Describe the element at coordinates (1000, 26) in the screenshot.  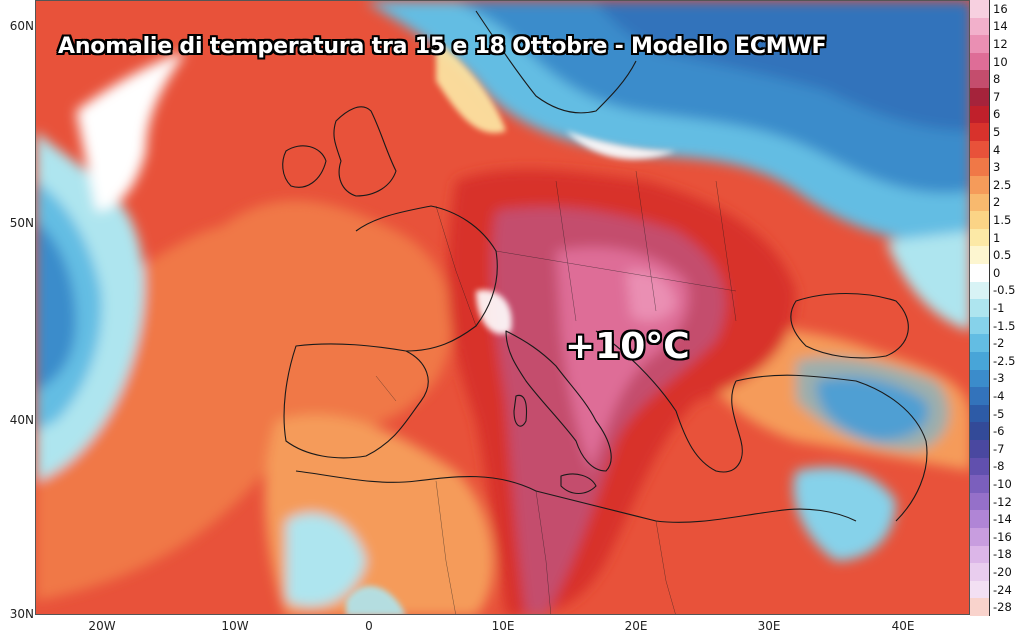
I see `legend-label: 14` at that location.